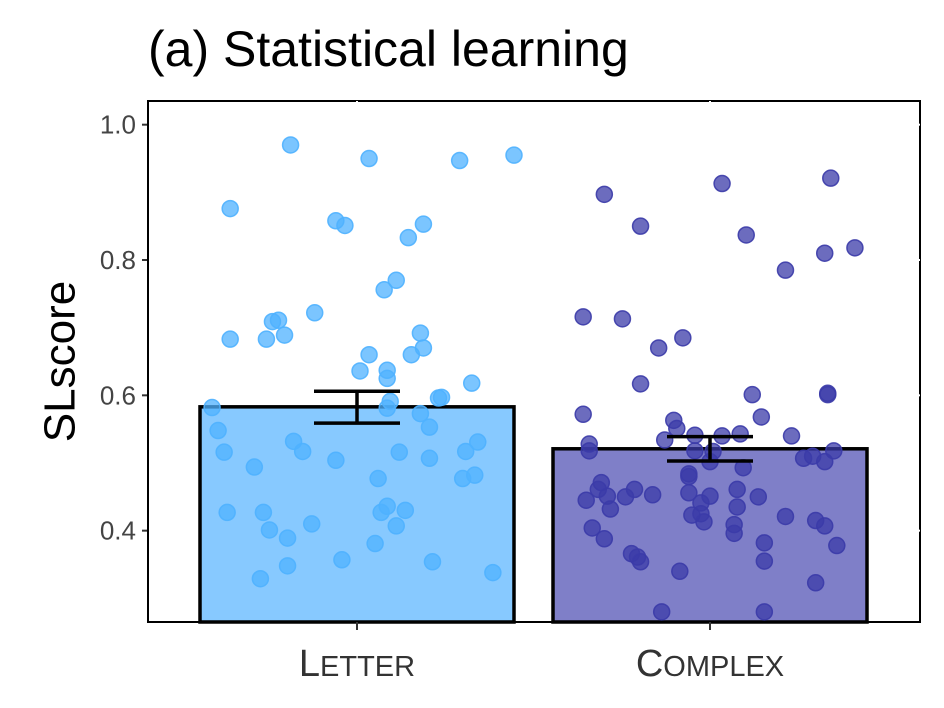  What do you see at coordinates (118, 260) in the screenshot?
I see `y-tick-label: 0.8` at bounding box center [118, 260].